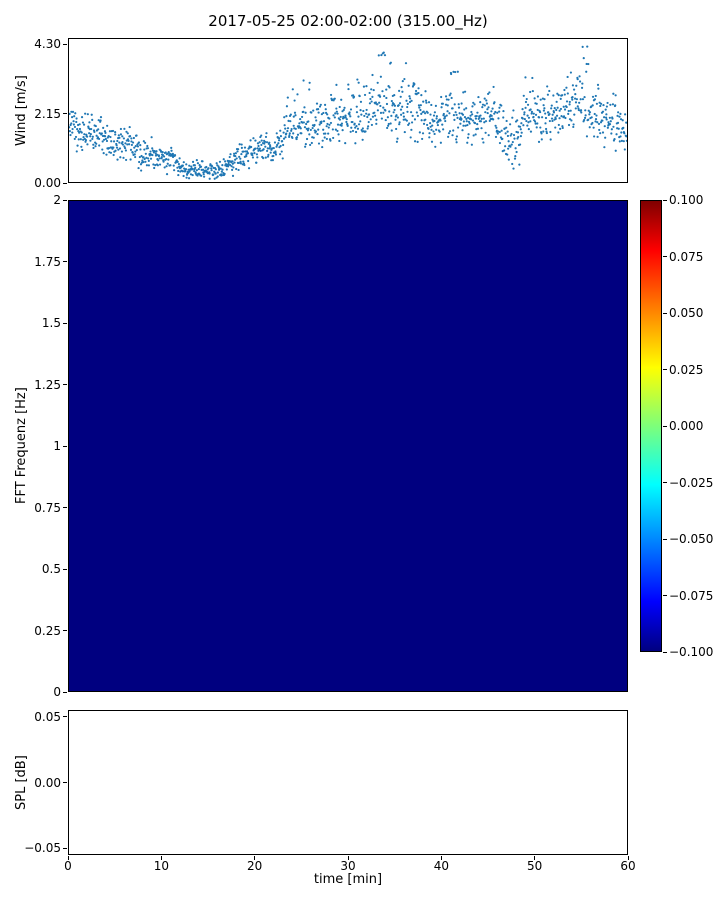 The height and width of the screenshot is (900, 720). What do you see at coordinates (628, 866) in the screenshot?
I see `time-tick-label: 60` at bounding box center [628, 866].